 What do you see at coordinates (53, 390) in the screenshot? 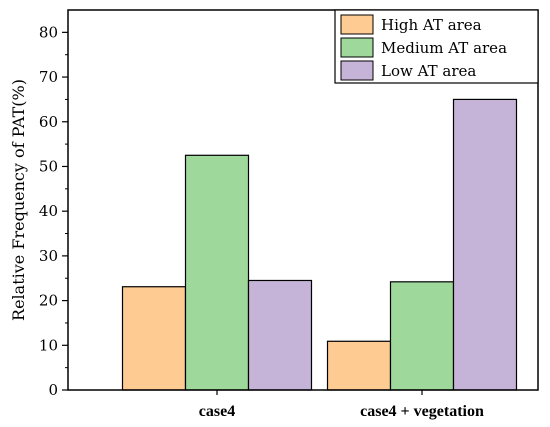
I see `y-tick-label: 0` at bounding box center [53, 390].